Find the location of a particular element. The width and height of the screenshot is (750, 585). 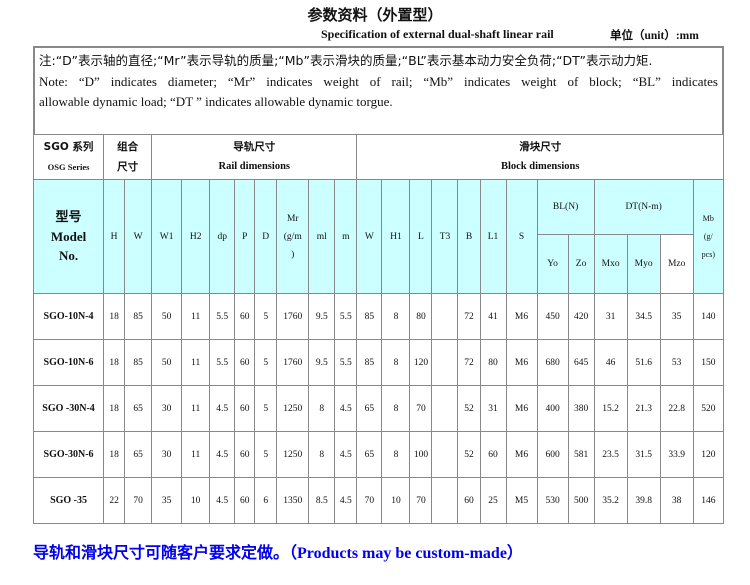

combo-cn-2: 尺寸 is located at coordinates (128, 167).